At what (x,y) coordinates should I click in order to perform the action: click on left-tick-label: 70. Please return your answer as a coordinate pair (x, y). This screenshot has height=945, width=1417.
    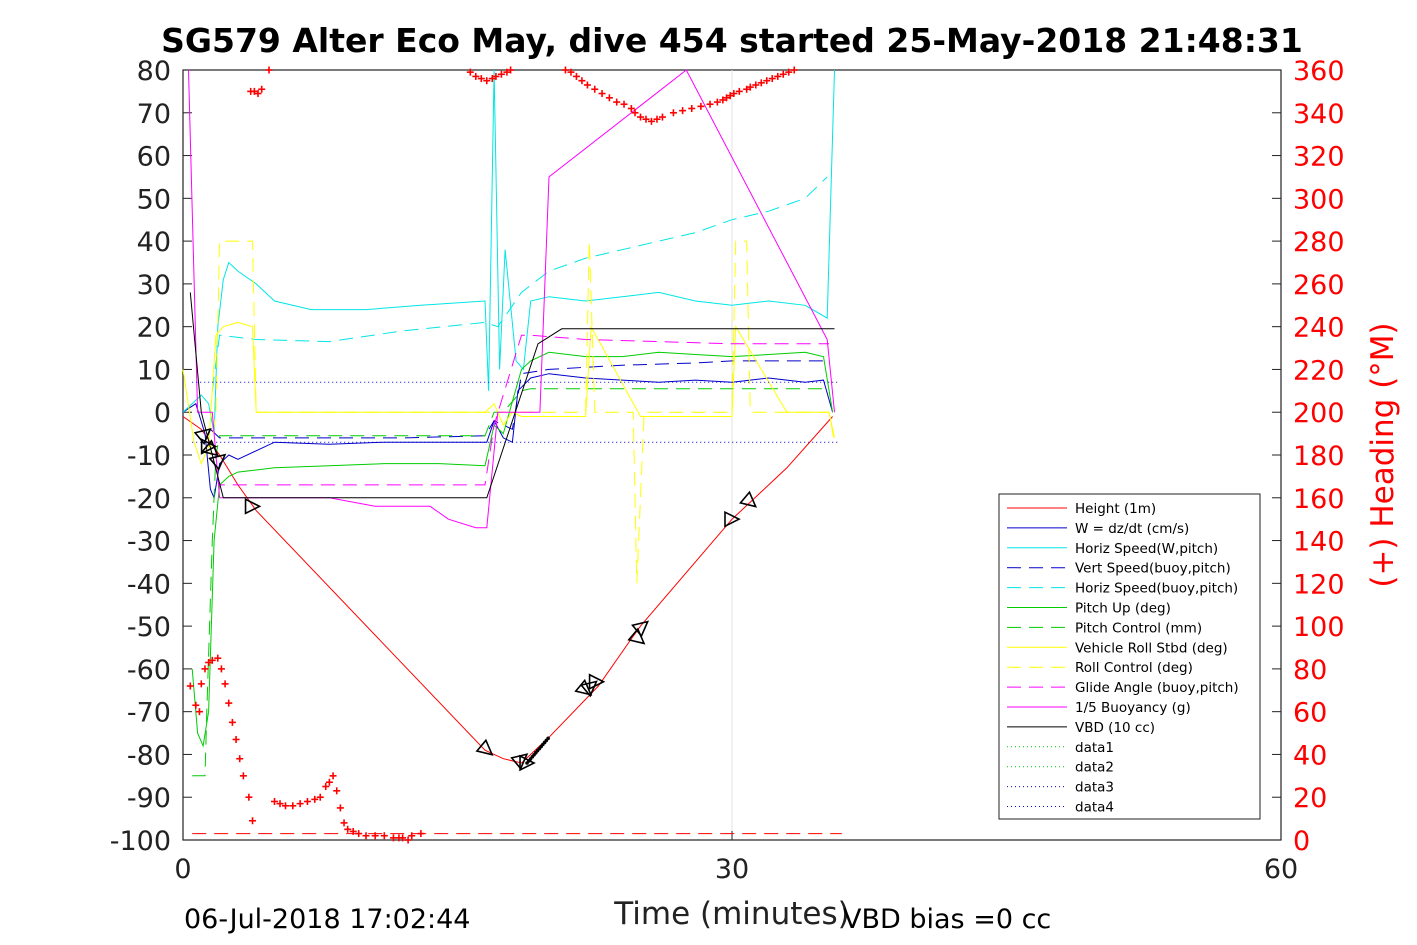
    Looking at the image, I should click on (154, 114).